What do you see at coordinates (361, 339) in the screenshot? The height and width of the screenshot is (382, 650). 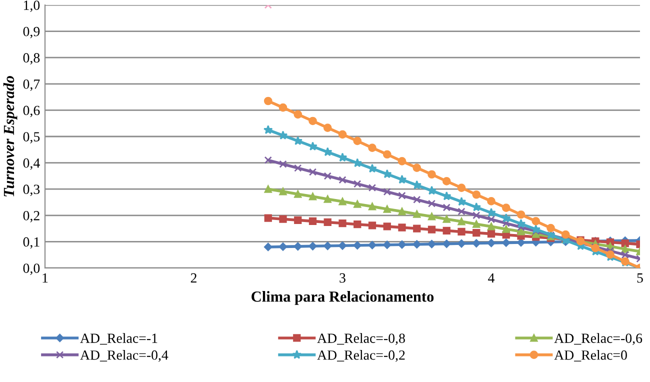 I see `legend-label: AD_Relac=-0,8` at bounding box center [361, 339].